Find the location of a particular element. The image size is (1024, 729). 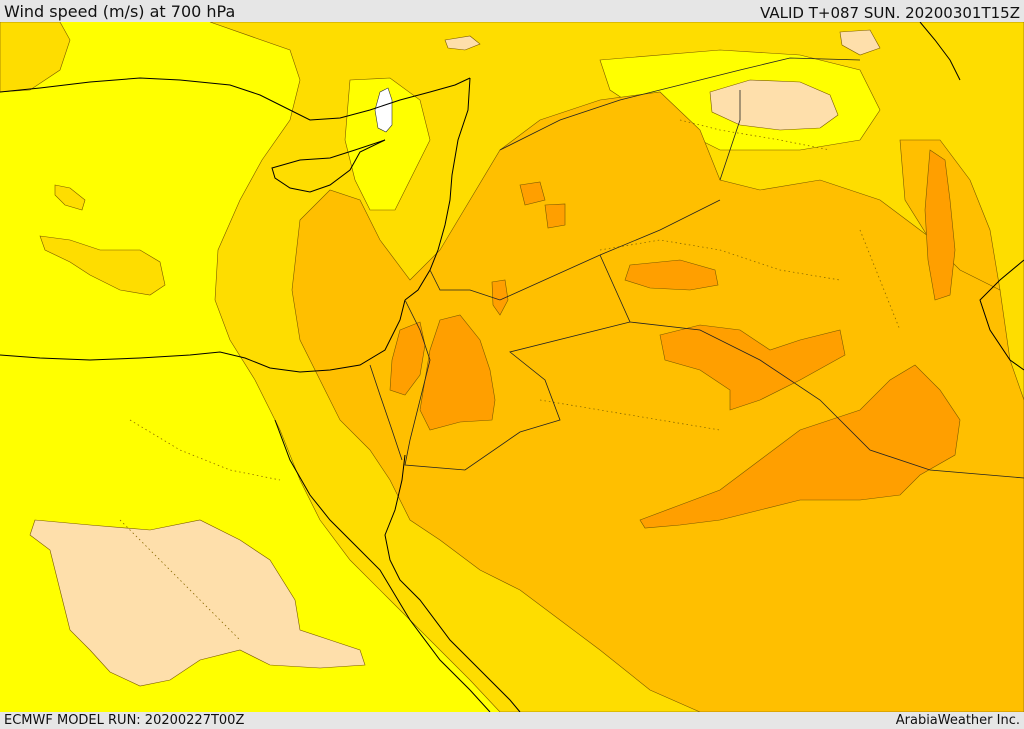

field-very-high-zagros is located at coordinates (940, 225).